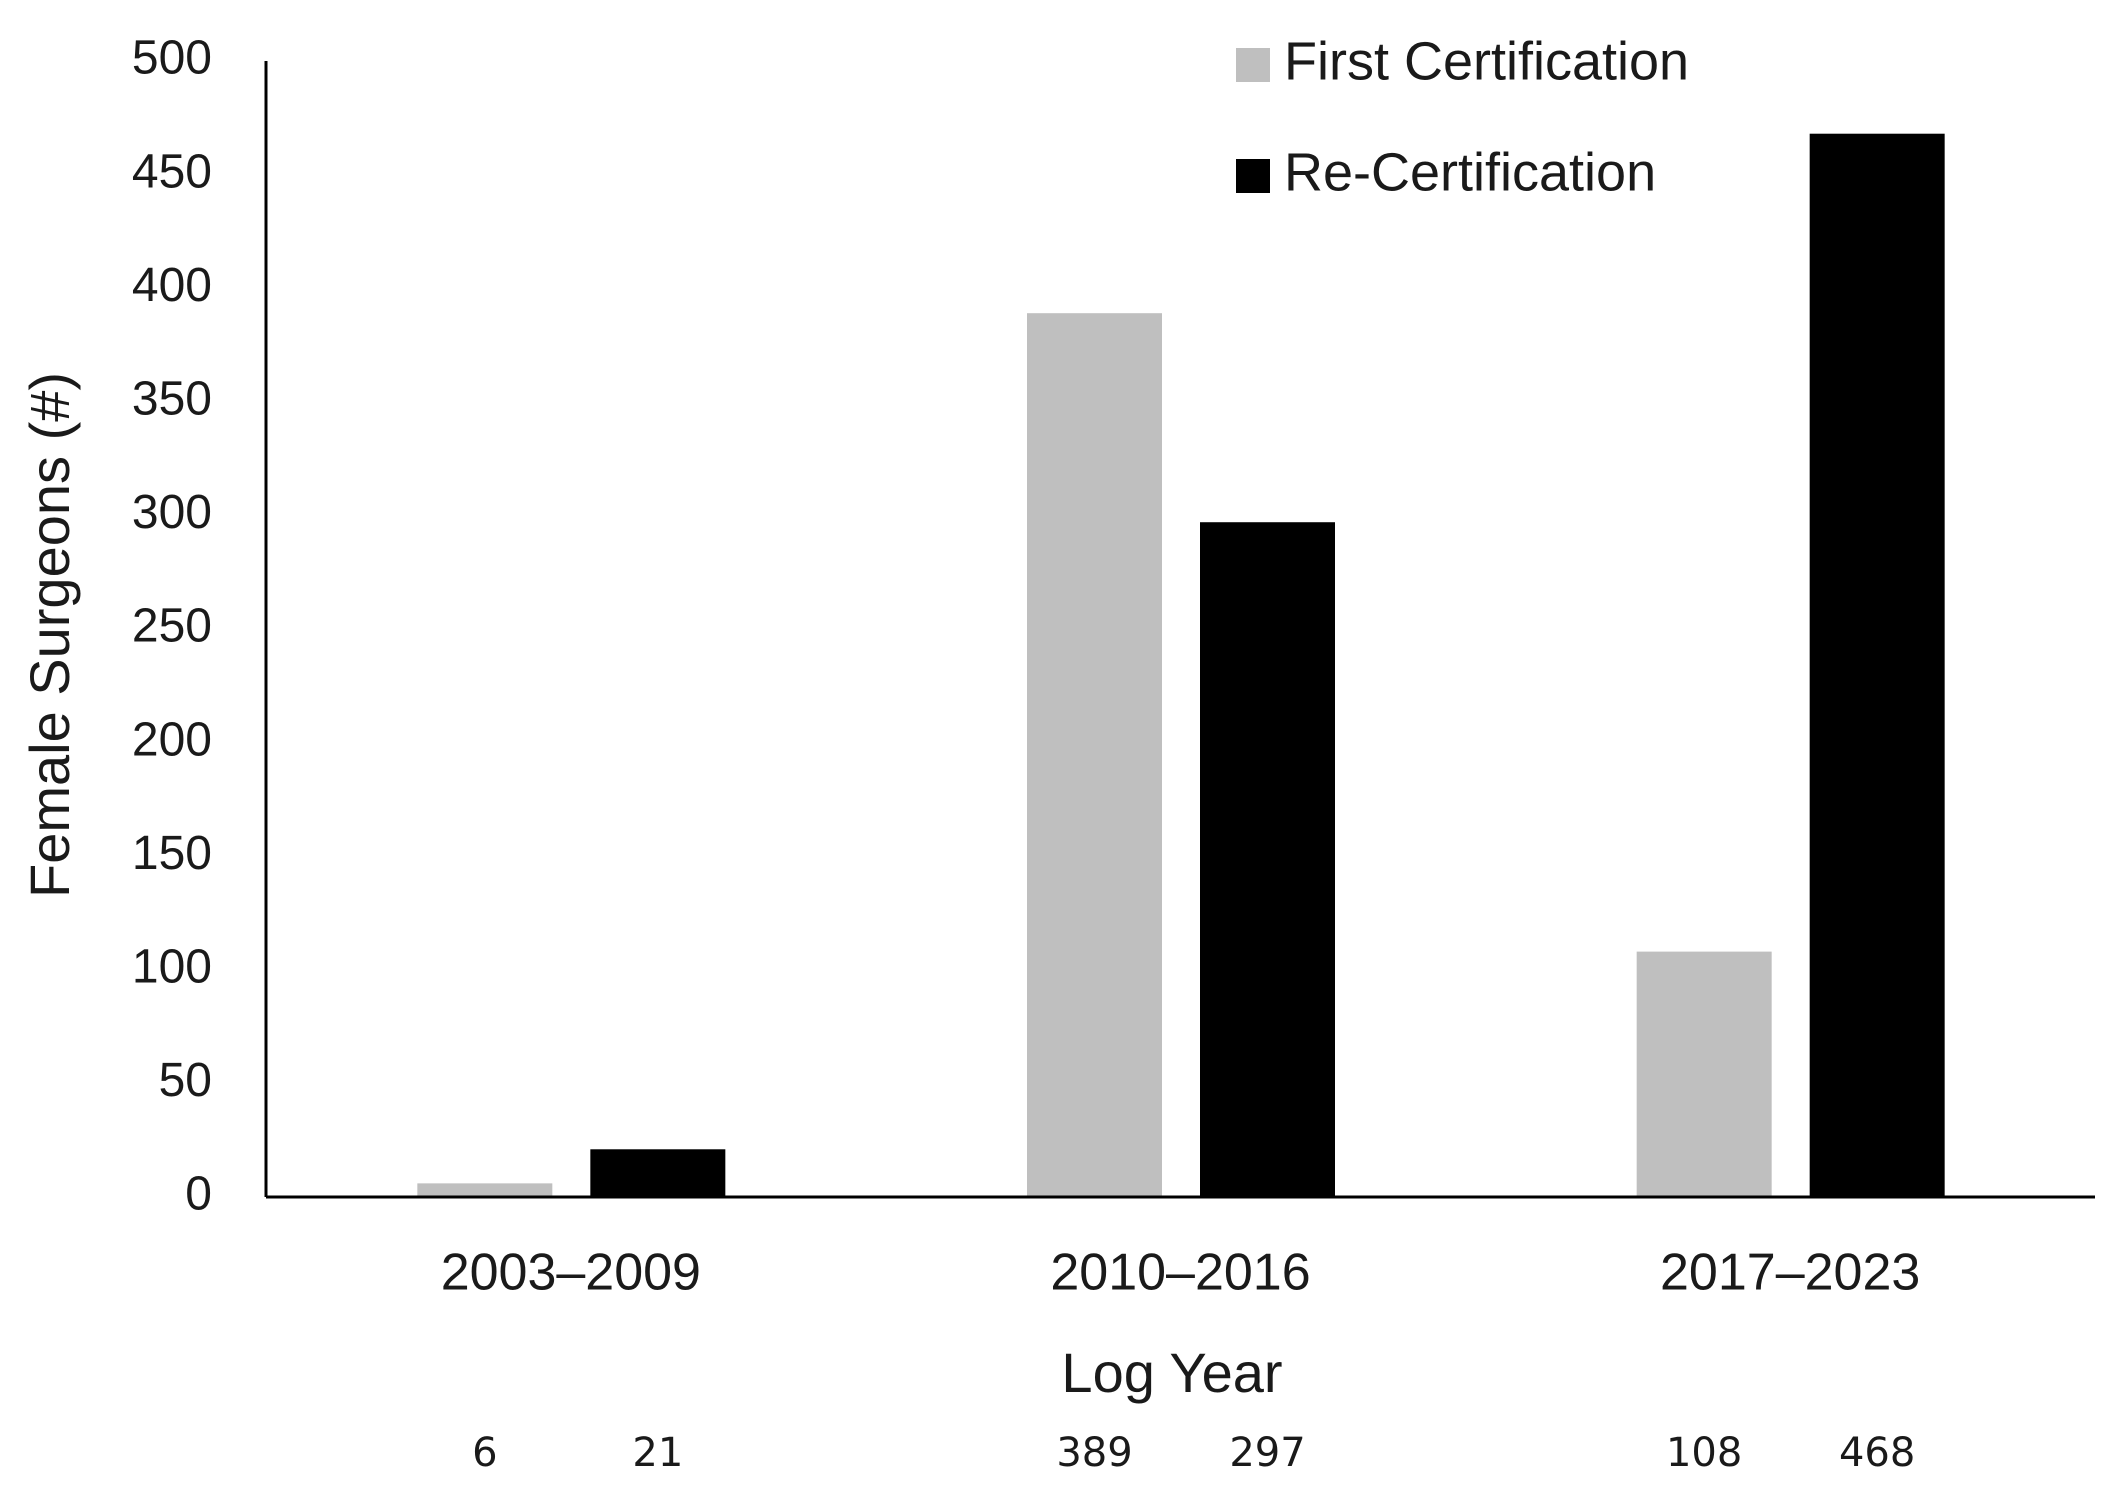 Image resolution: width=2117 pixels, height=1495 pixels. What do you see at coordinates (1877, 1453) in the screenshot?
I see `value-label: 468` at bounding box center [1877, 1453].